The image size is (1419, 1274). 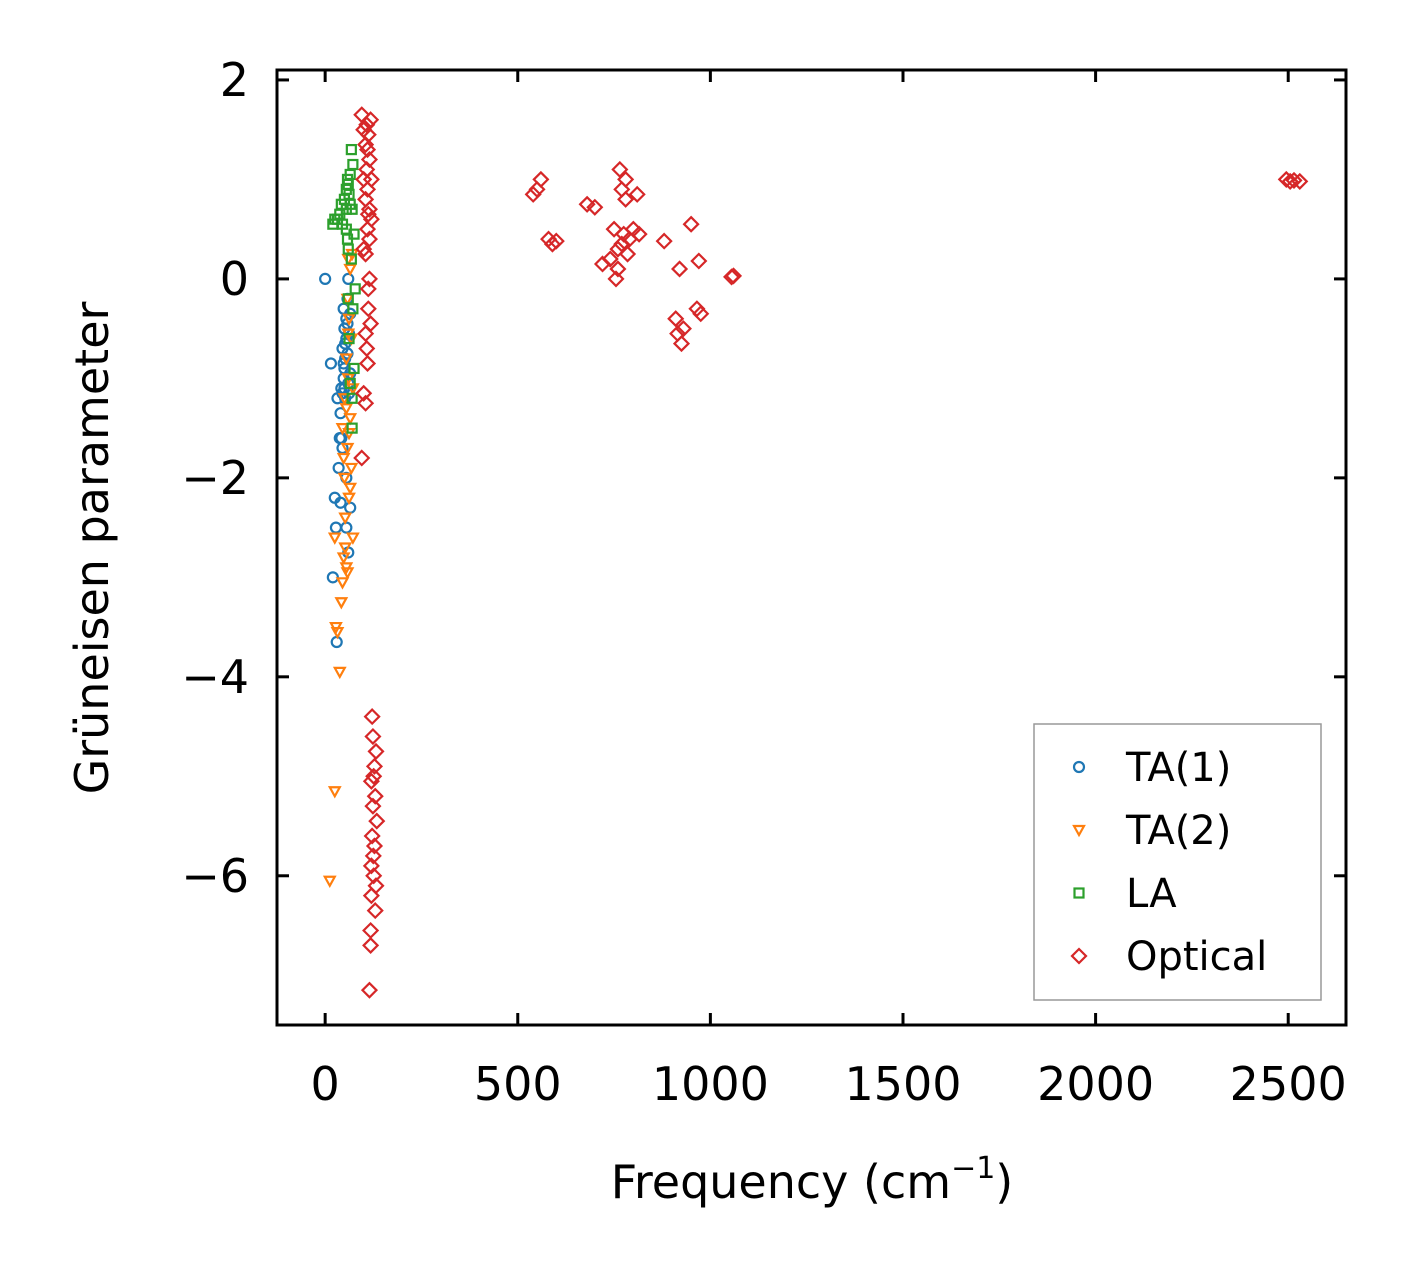 What do you see at coordinates (1004, 1182) in the screenshot?
I see `x-axis-title-close: )` at bounding box center [1004, 1182].